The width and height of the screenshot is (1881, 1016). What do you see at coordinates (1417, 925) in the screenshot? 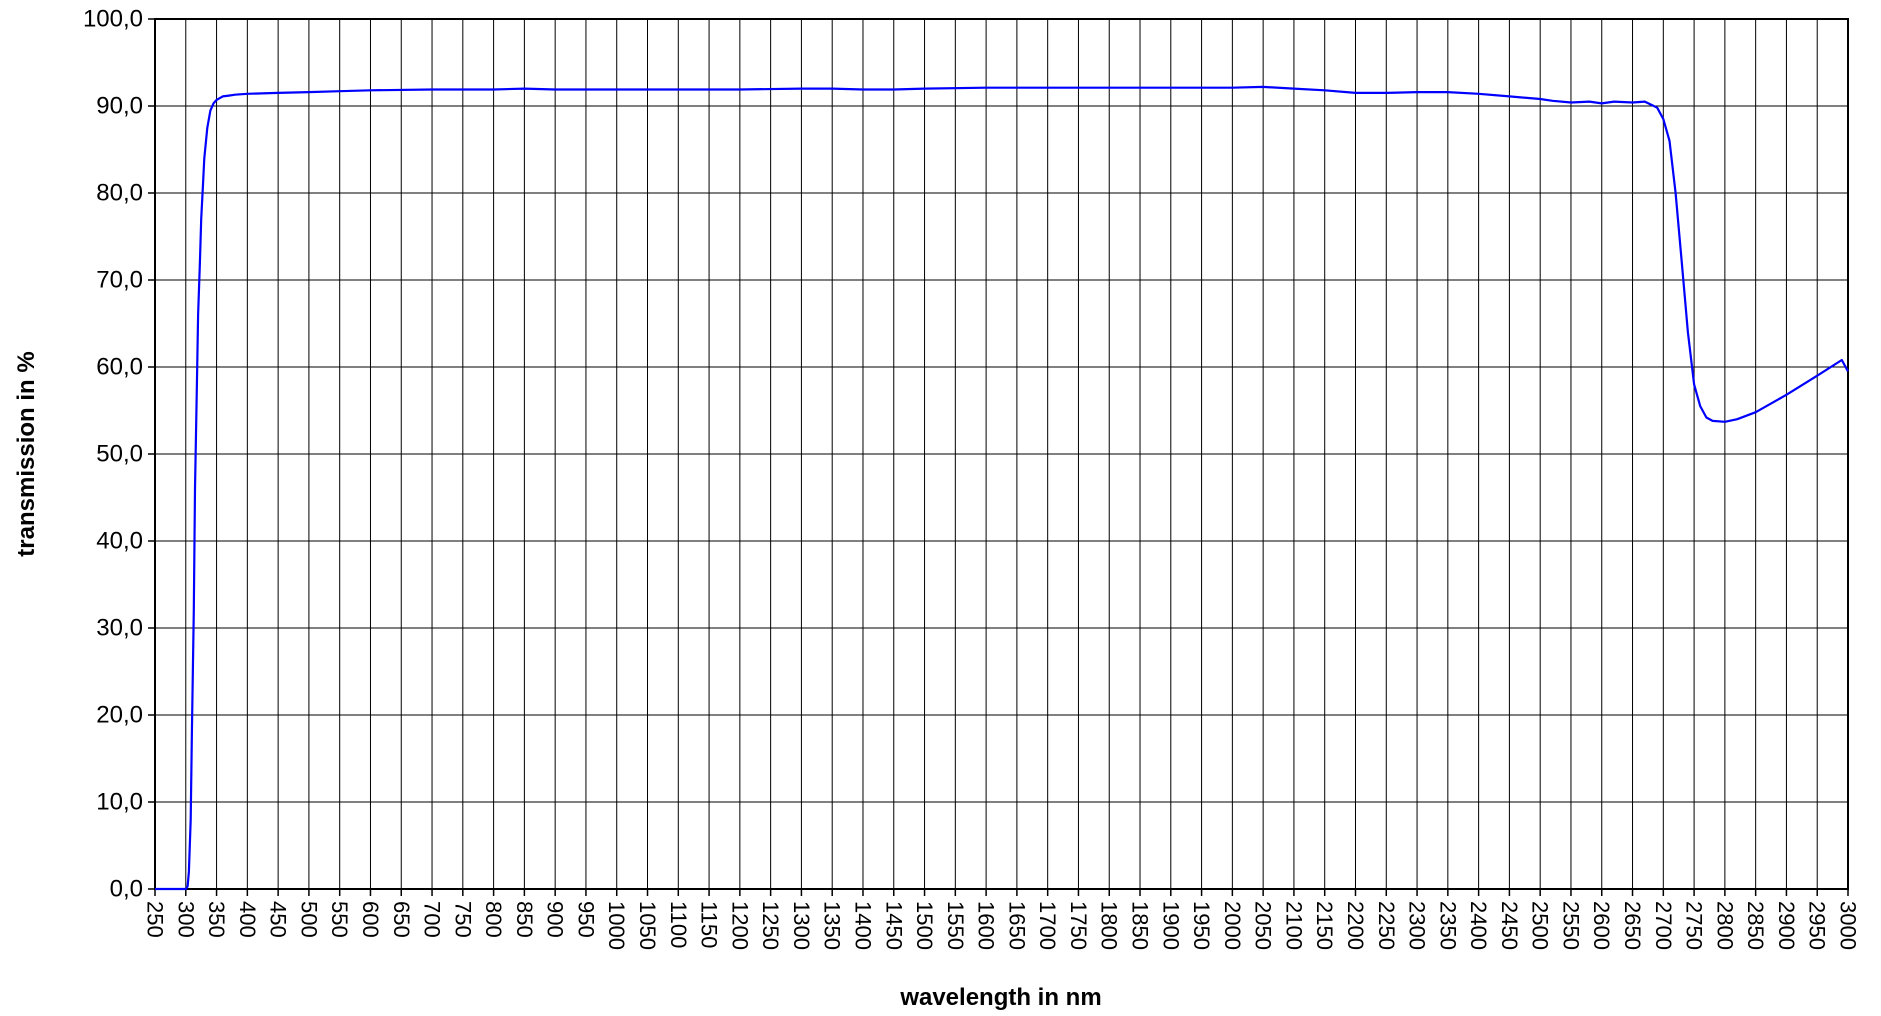
I see `x-tick-label: 2300` at bounding box center [1417, 925].